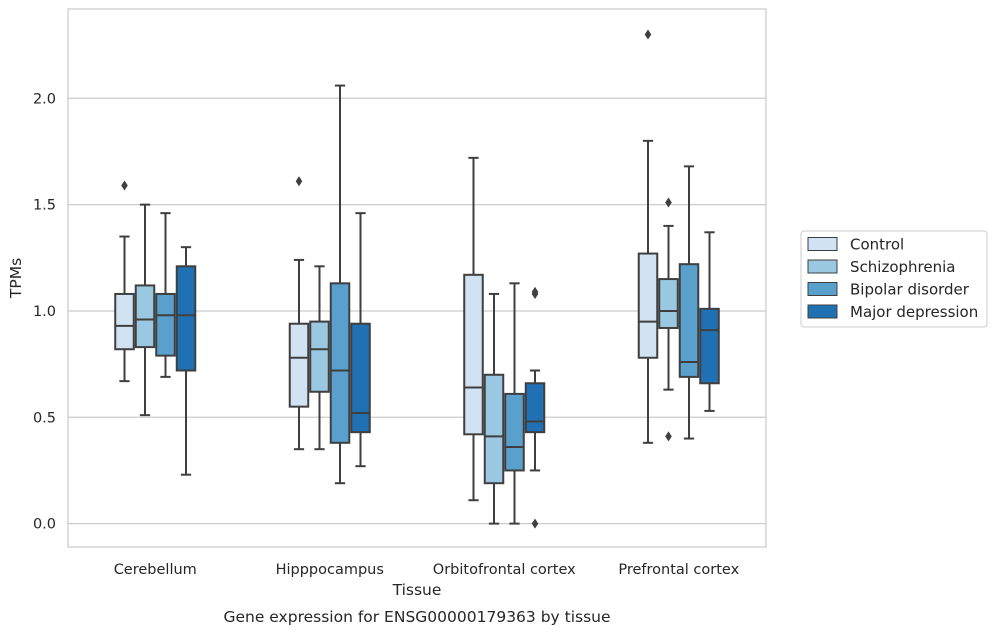  Describe the element at coordinates (417, 590) in the screenshot. I see `x-axis-label: Tissue` at that location.